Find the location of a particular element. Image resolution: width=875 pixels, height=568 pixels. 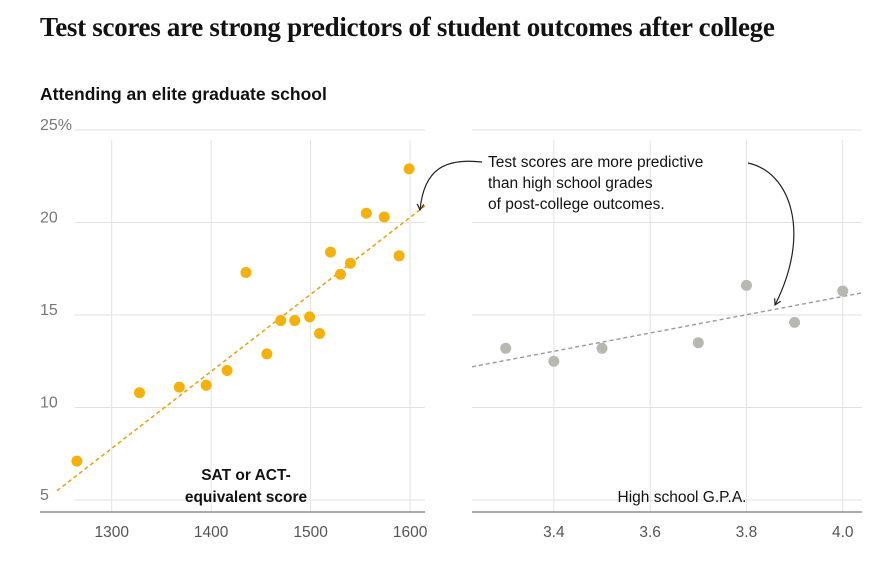

gpa-x-tick-label: 3.8 is located at coordinates (747, 532).